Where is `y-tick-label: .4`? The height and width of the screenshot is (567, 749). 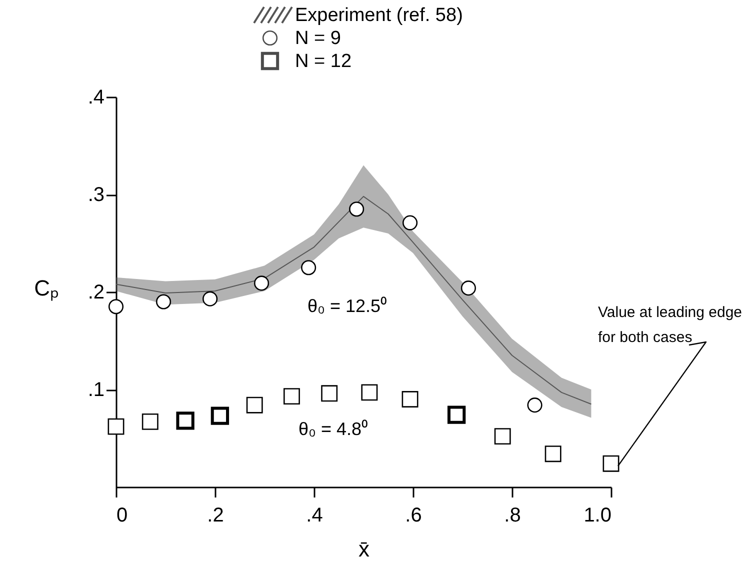
y-tick-label: .4 is located at coordinates (96, 97).